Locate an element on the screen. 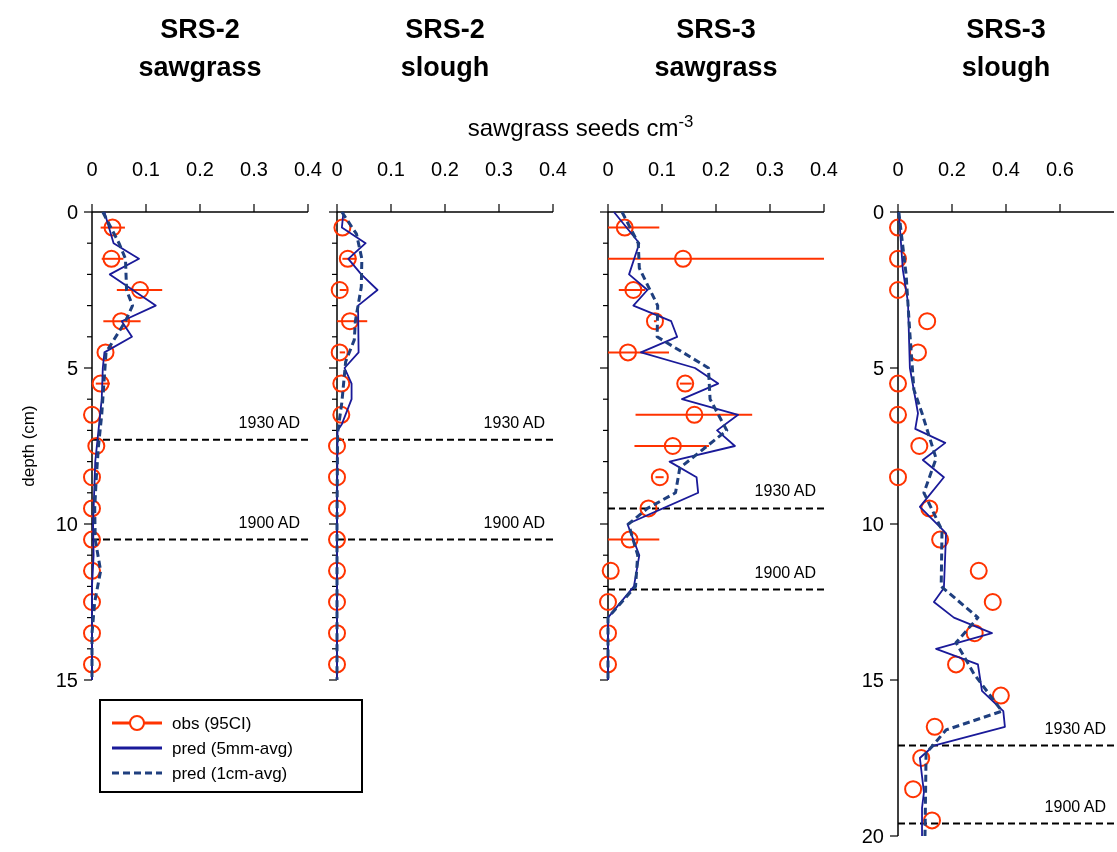 This screenshot has height=852, width=1117. legend-label: pred (1cm-avg) is located at coordinates (230, 773).